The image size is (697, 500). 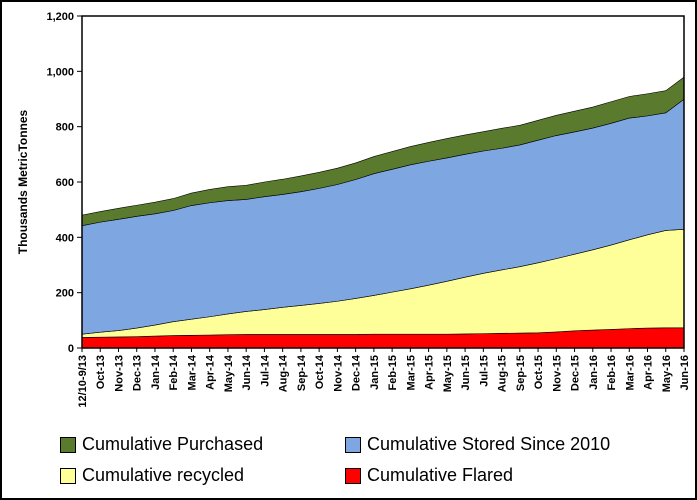 I want to click on x-tick-label: Jun-14, so click(x=247, y=372).